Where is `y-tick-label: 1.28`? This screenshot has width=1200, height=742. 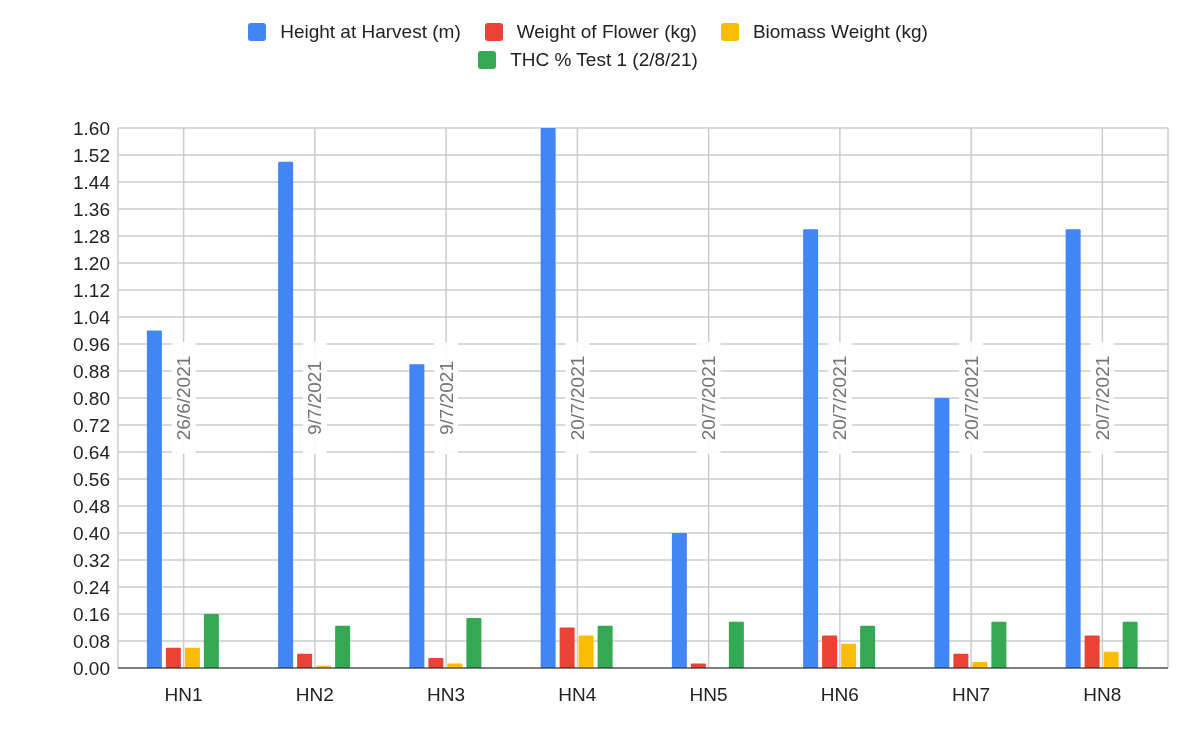 y-tick-label: 1.28 is located at coordinates (91, 236).